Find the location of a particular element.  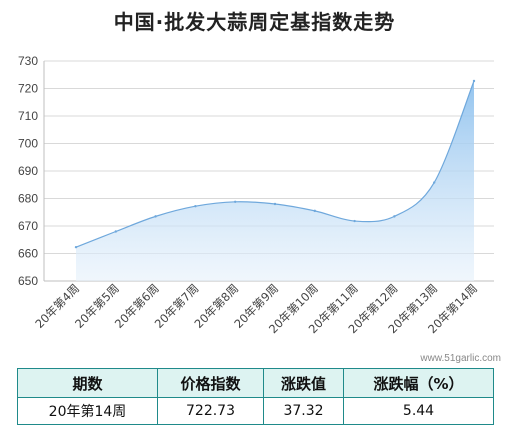

table-row: 20年第14周 722.73 37.32 5.44 is located at coordinates (255, 411).